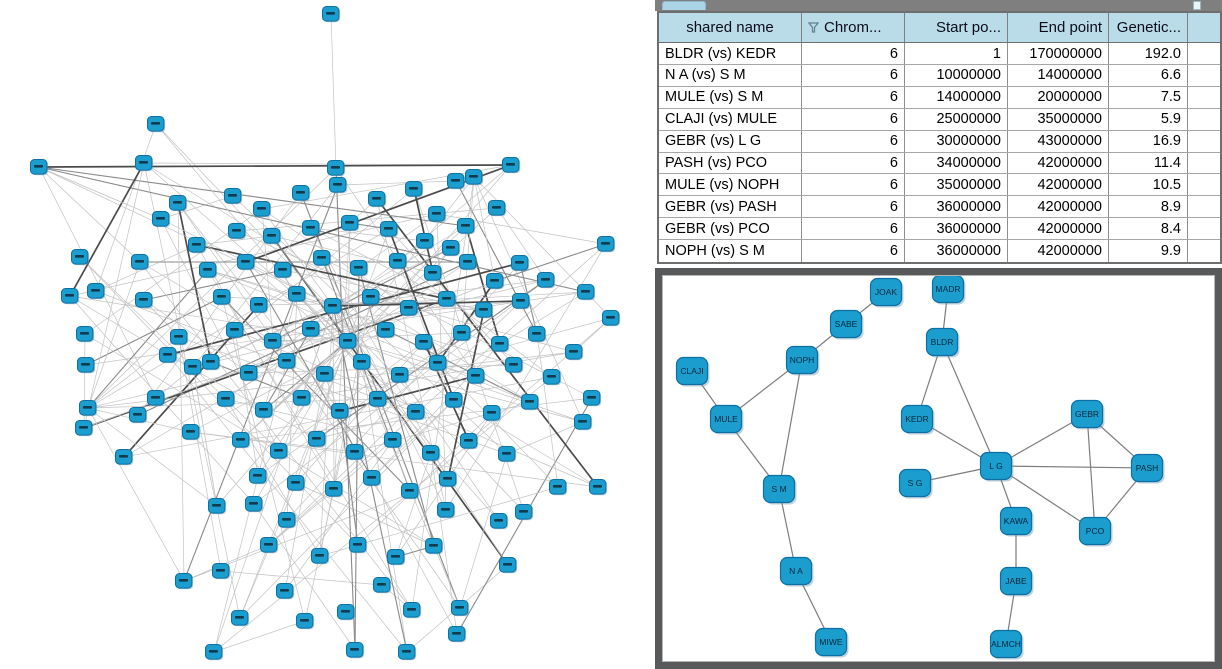 This screenshot has width=1222, height=669. I want to click on column-header-sharedname: shared name, so click(730, 28).